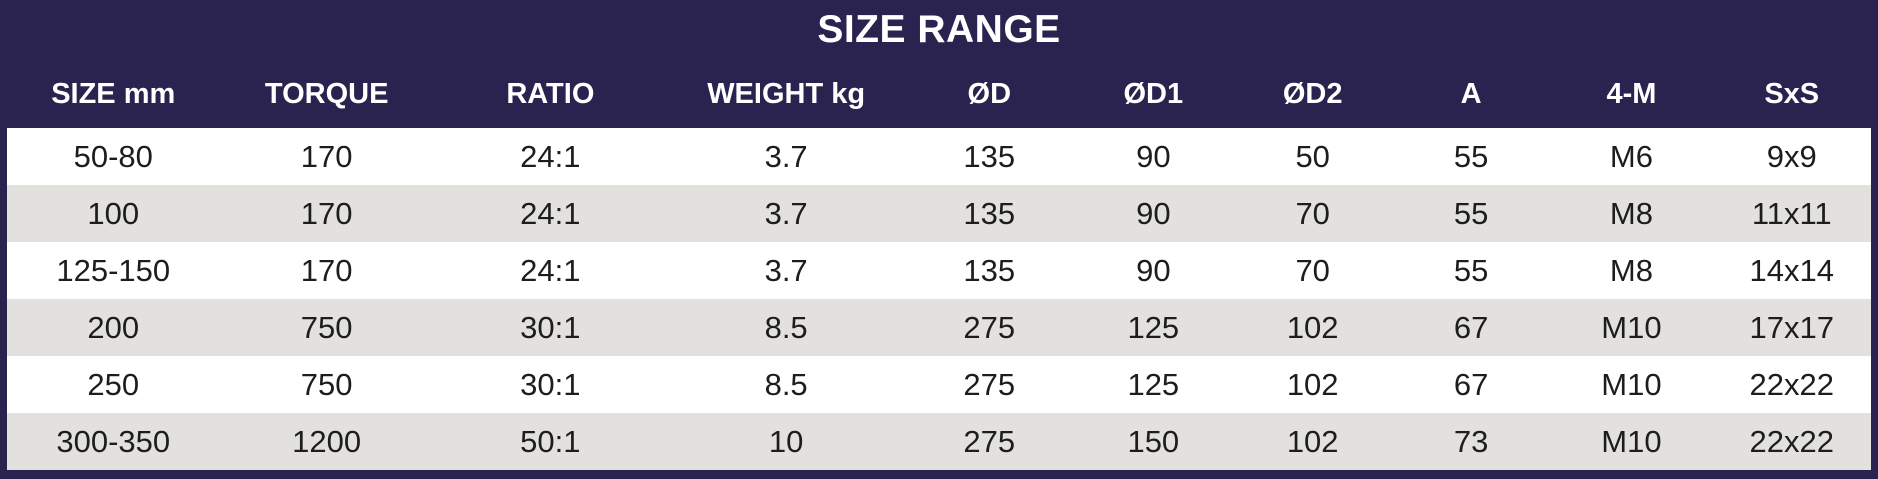  Describe the element at coordinates (113, 384) in the screenshot. I see `table-cell: 250` at that location.